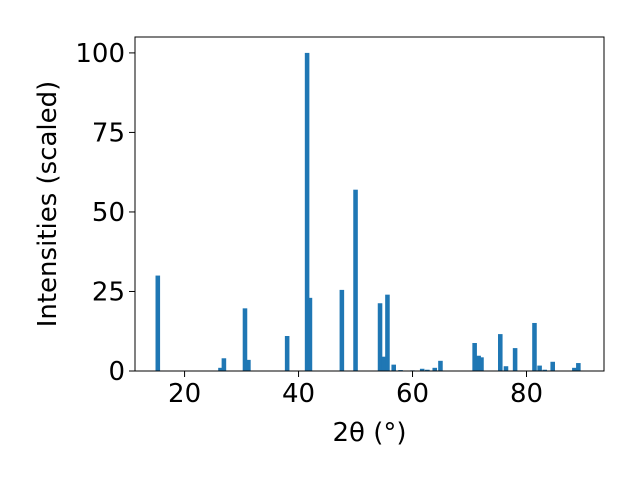  Describe the element at coordinates (48, 204) in the screenshot. I see `y-axis-label: Intensities (scaled)` at that location.